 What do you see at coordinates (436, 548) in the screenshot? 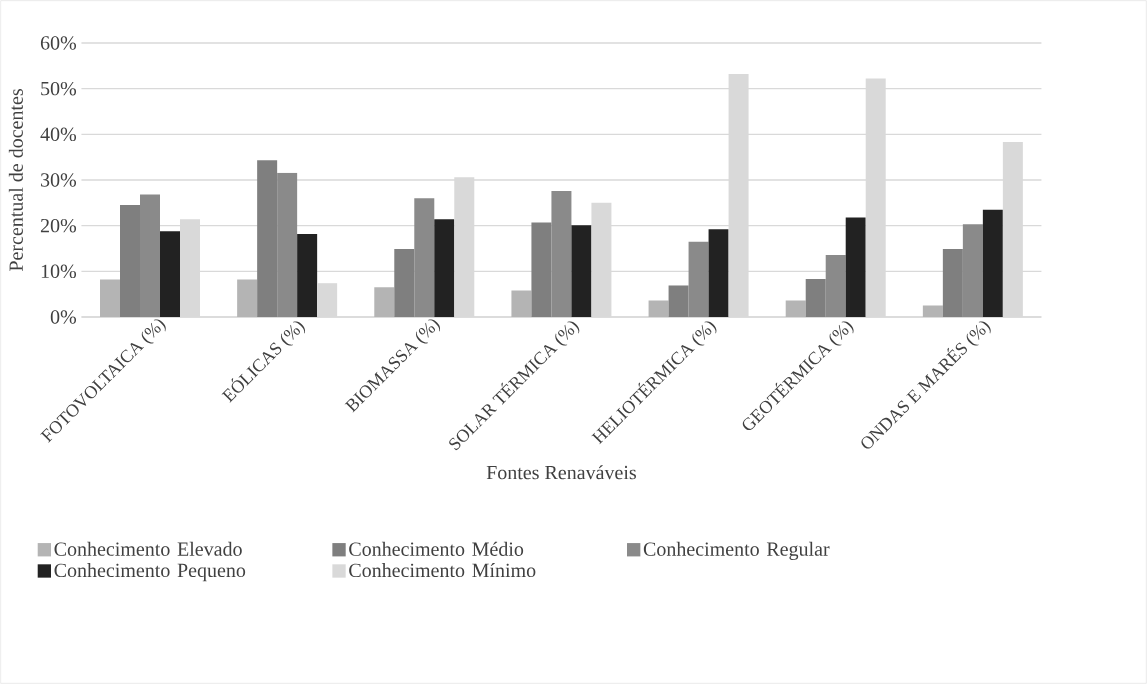
I see `legend-label: Conhecimento Médio` at bounding box center [436, 548].